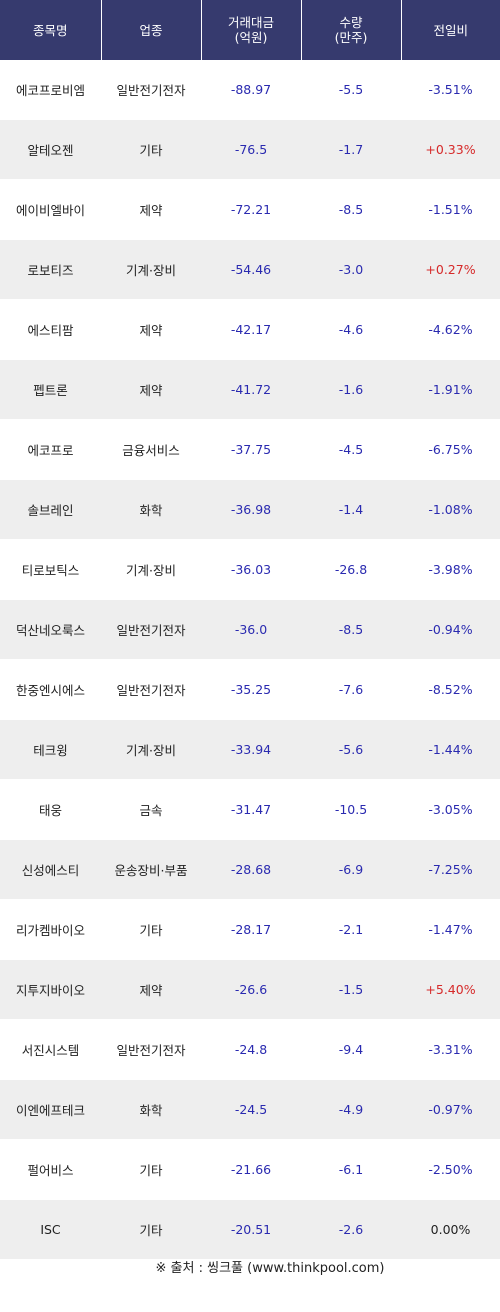  I want to click on table-row: 펩트론 제약 -41.72 -1.6 -1.91%, so click(250, 389).